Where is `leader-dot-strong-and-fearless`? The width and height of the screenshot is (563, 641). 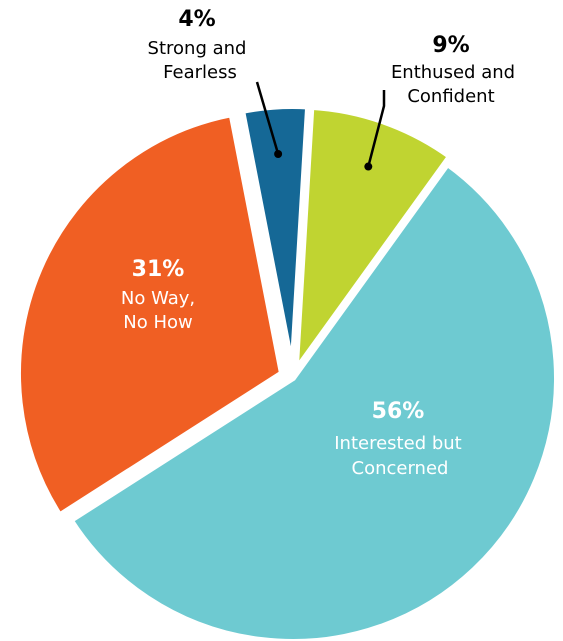
leader-dot-strong-and-fearless is located at coordinates (278, 154).